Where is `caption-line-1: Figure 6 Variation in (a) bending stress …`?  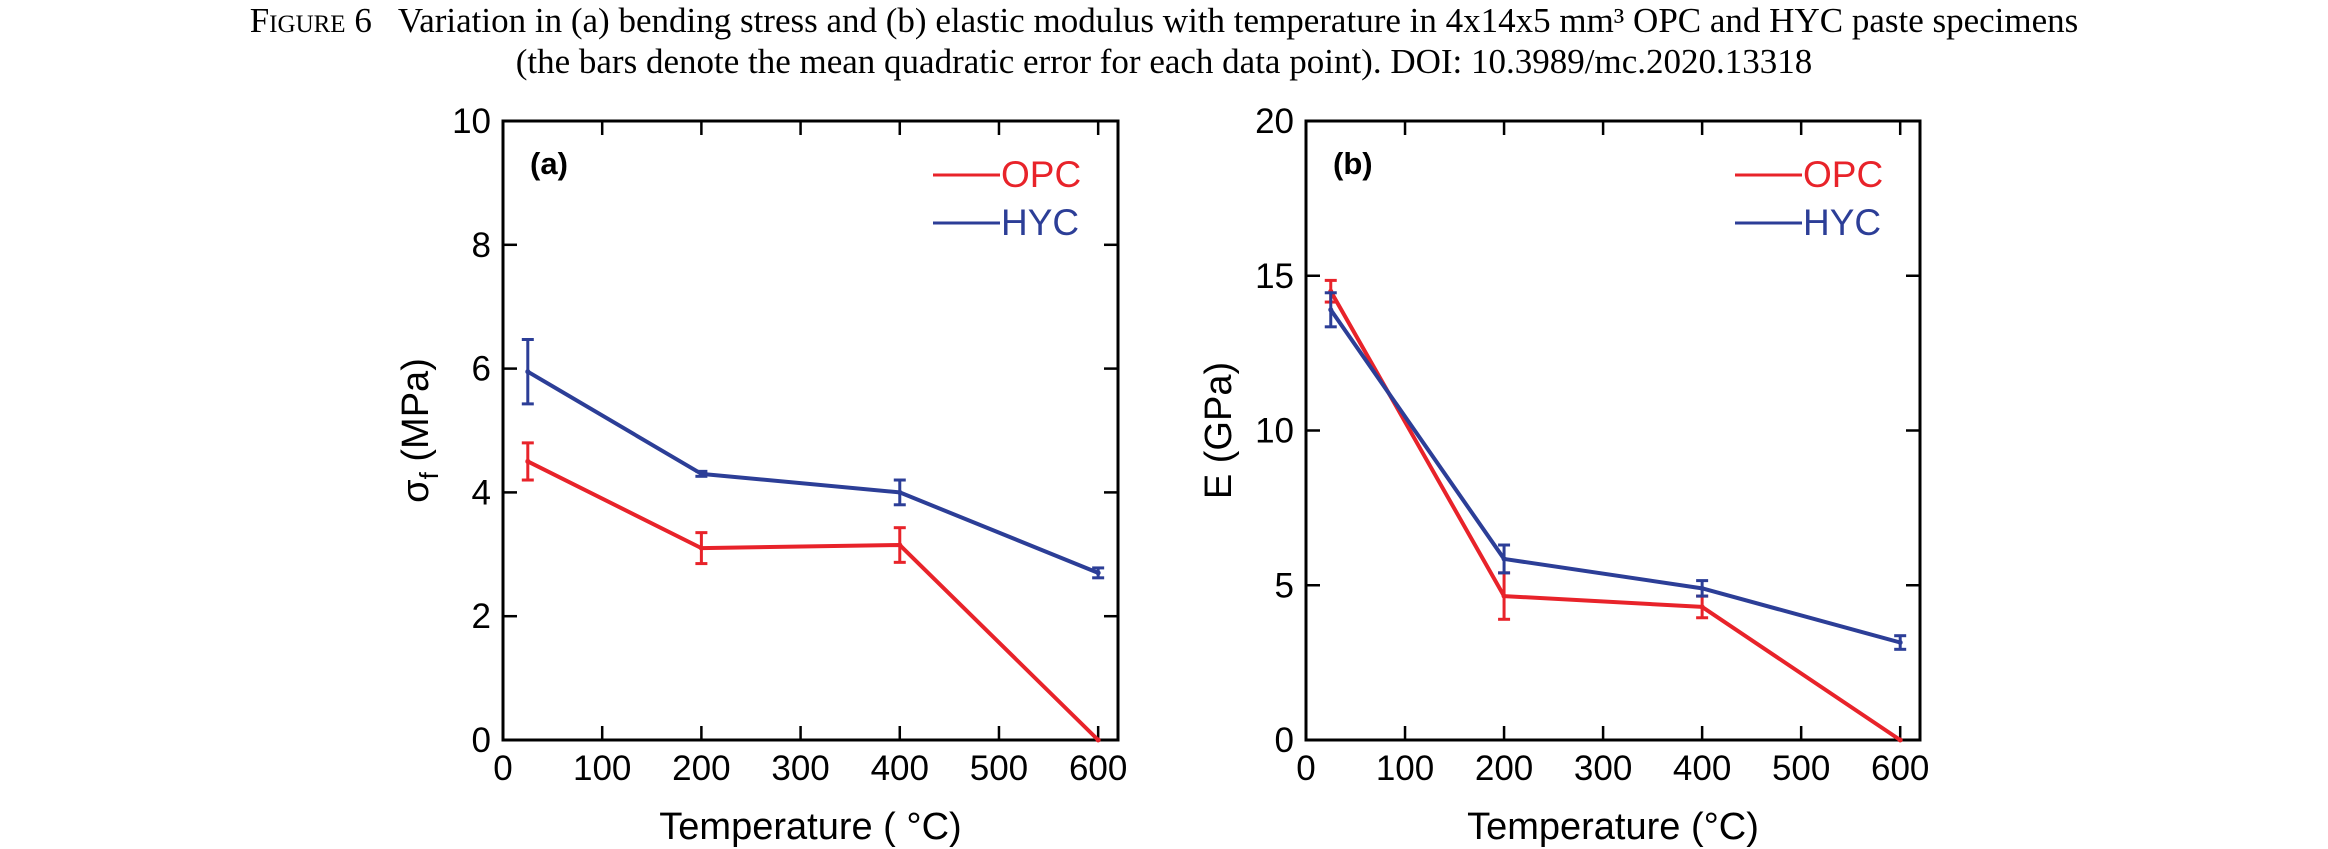 caption-line-1: Figure 6 Variation in (a) bending stress … is located at coordinates (1164, 20).